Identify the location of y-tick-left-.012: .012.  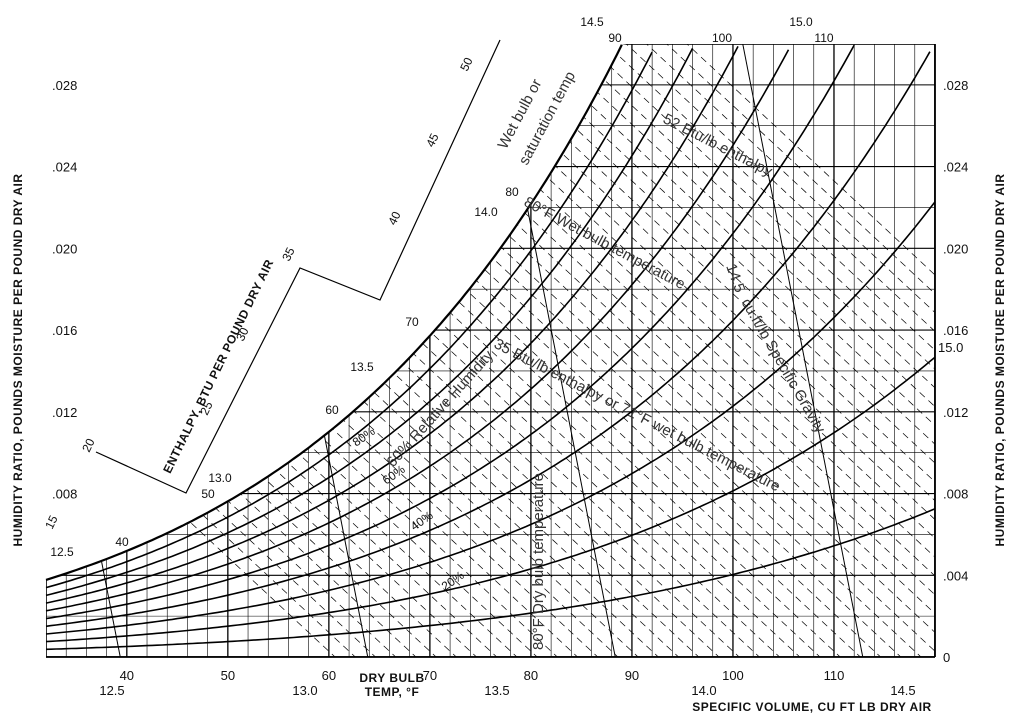
(64, 412).